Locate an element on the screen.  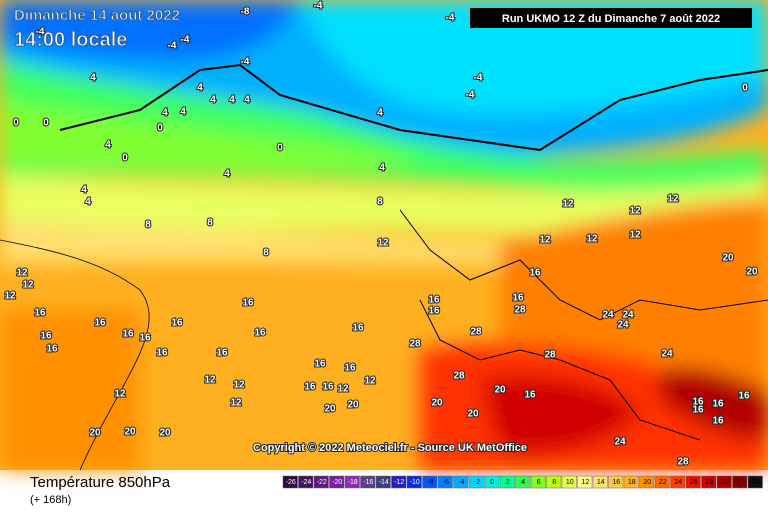
legend-tick-label: 32 is located at coordinates (740, 482).